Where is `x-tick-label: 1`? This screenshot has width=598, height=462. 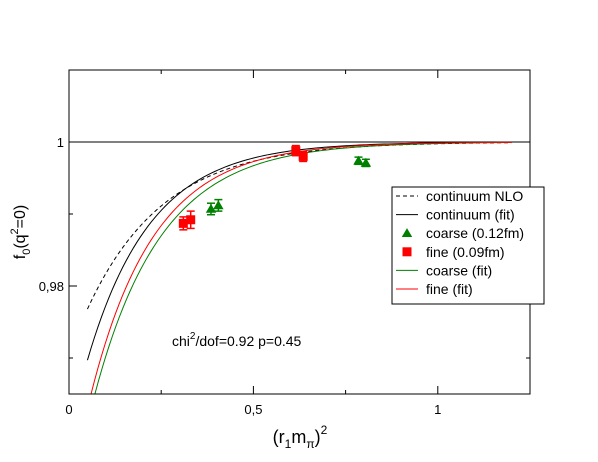
x-tick-label: 1 is located at coordinates (437, 409).